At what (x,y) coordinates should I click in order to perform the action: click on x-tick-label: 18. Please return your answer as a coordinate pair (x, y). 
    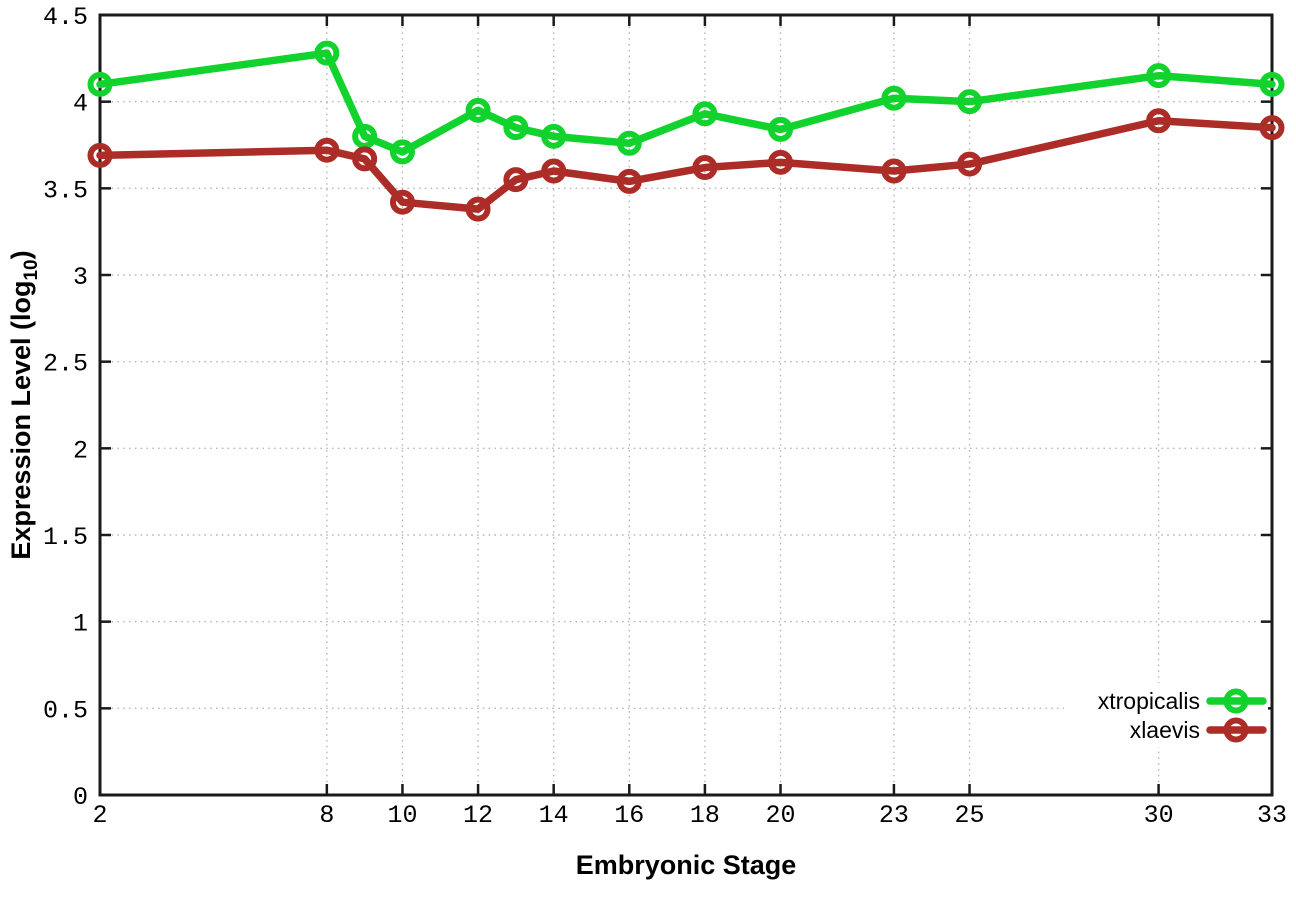
    Looking at the image, I should click on (705, 815).